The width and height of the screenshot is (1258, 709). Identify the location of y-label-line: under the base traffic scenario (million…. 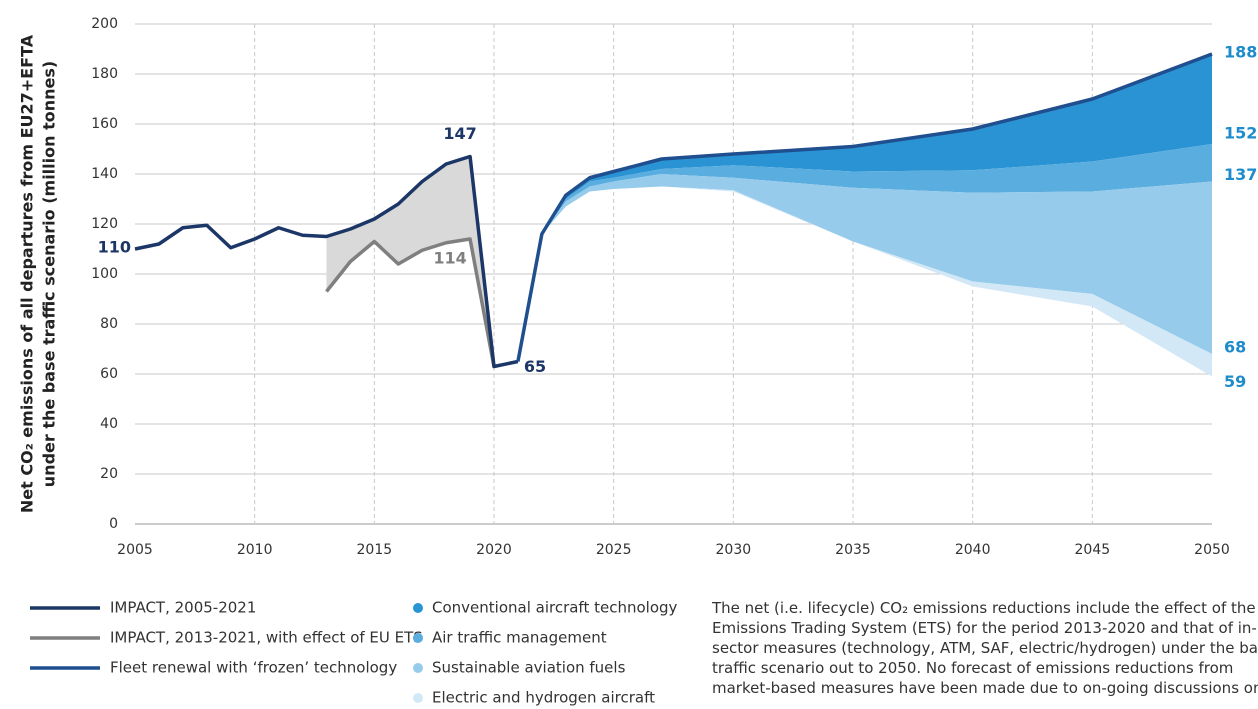
(49, 274).